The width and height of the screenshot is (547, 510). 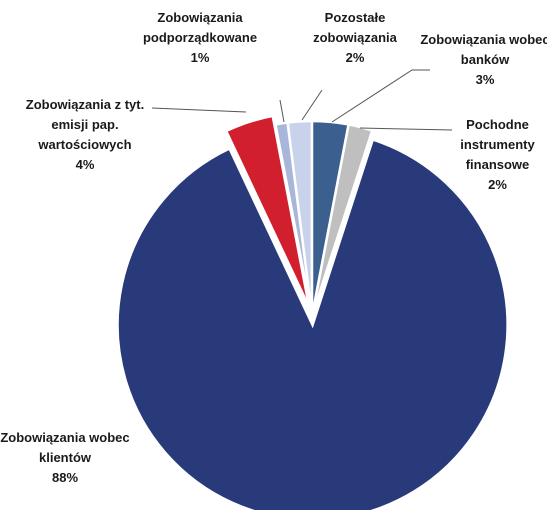 What do you see at coordinates (200, 27) in the screenshot?
I see `category-name: Zobowiązania podporządkowane` at bounding box center [200, 27].